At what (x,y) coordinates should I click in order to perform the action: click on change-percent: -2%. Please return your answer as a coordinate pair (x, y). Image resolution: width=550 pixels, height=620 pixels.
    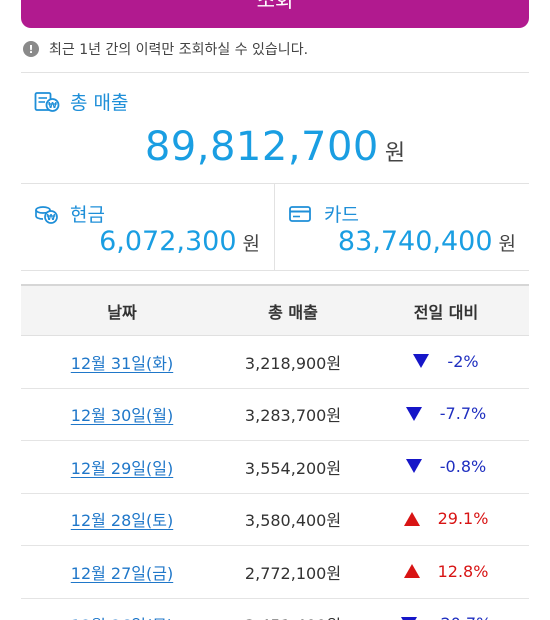
    Looking at the image, I should click on (463, 361).